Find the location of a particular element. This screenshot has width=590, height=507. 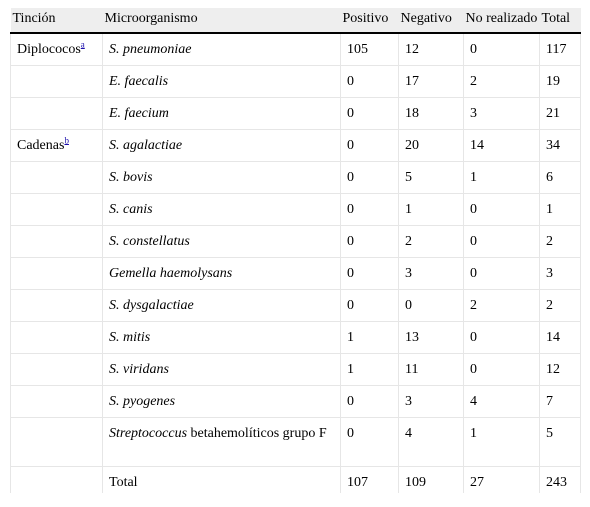

negativo-cell: 20 is located at coordinates (431, 145).